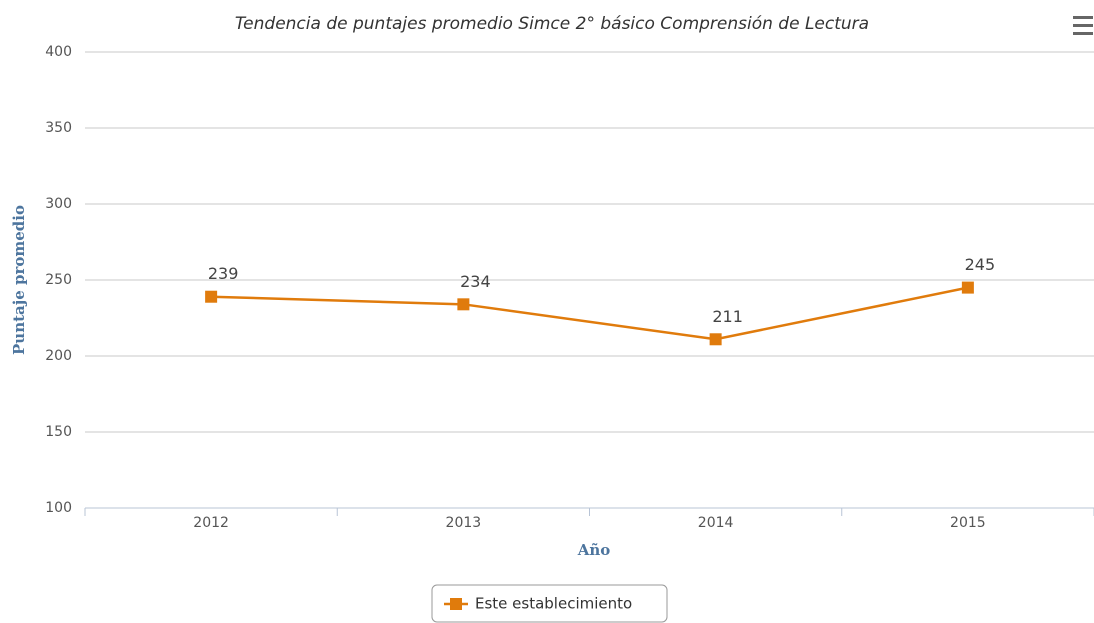 This screenshot has width=1094, height=623. I want to click on legend-box, so click(549, 603).